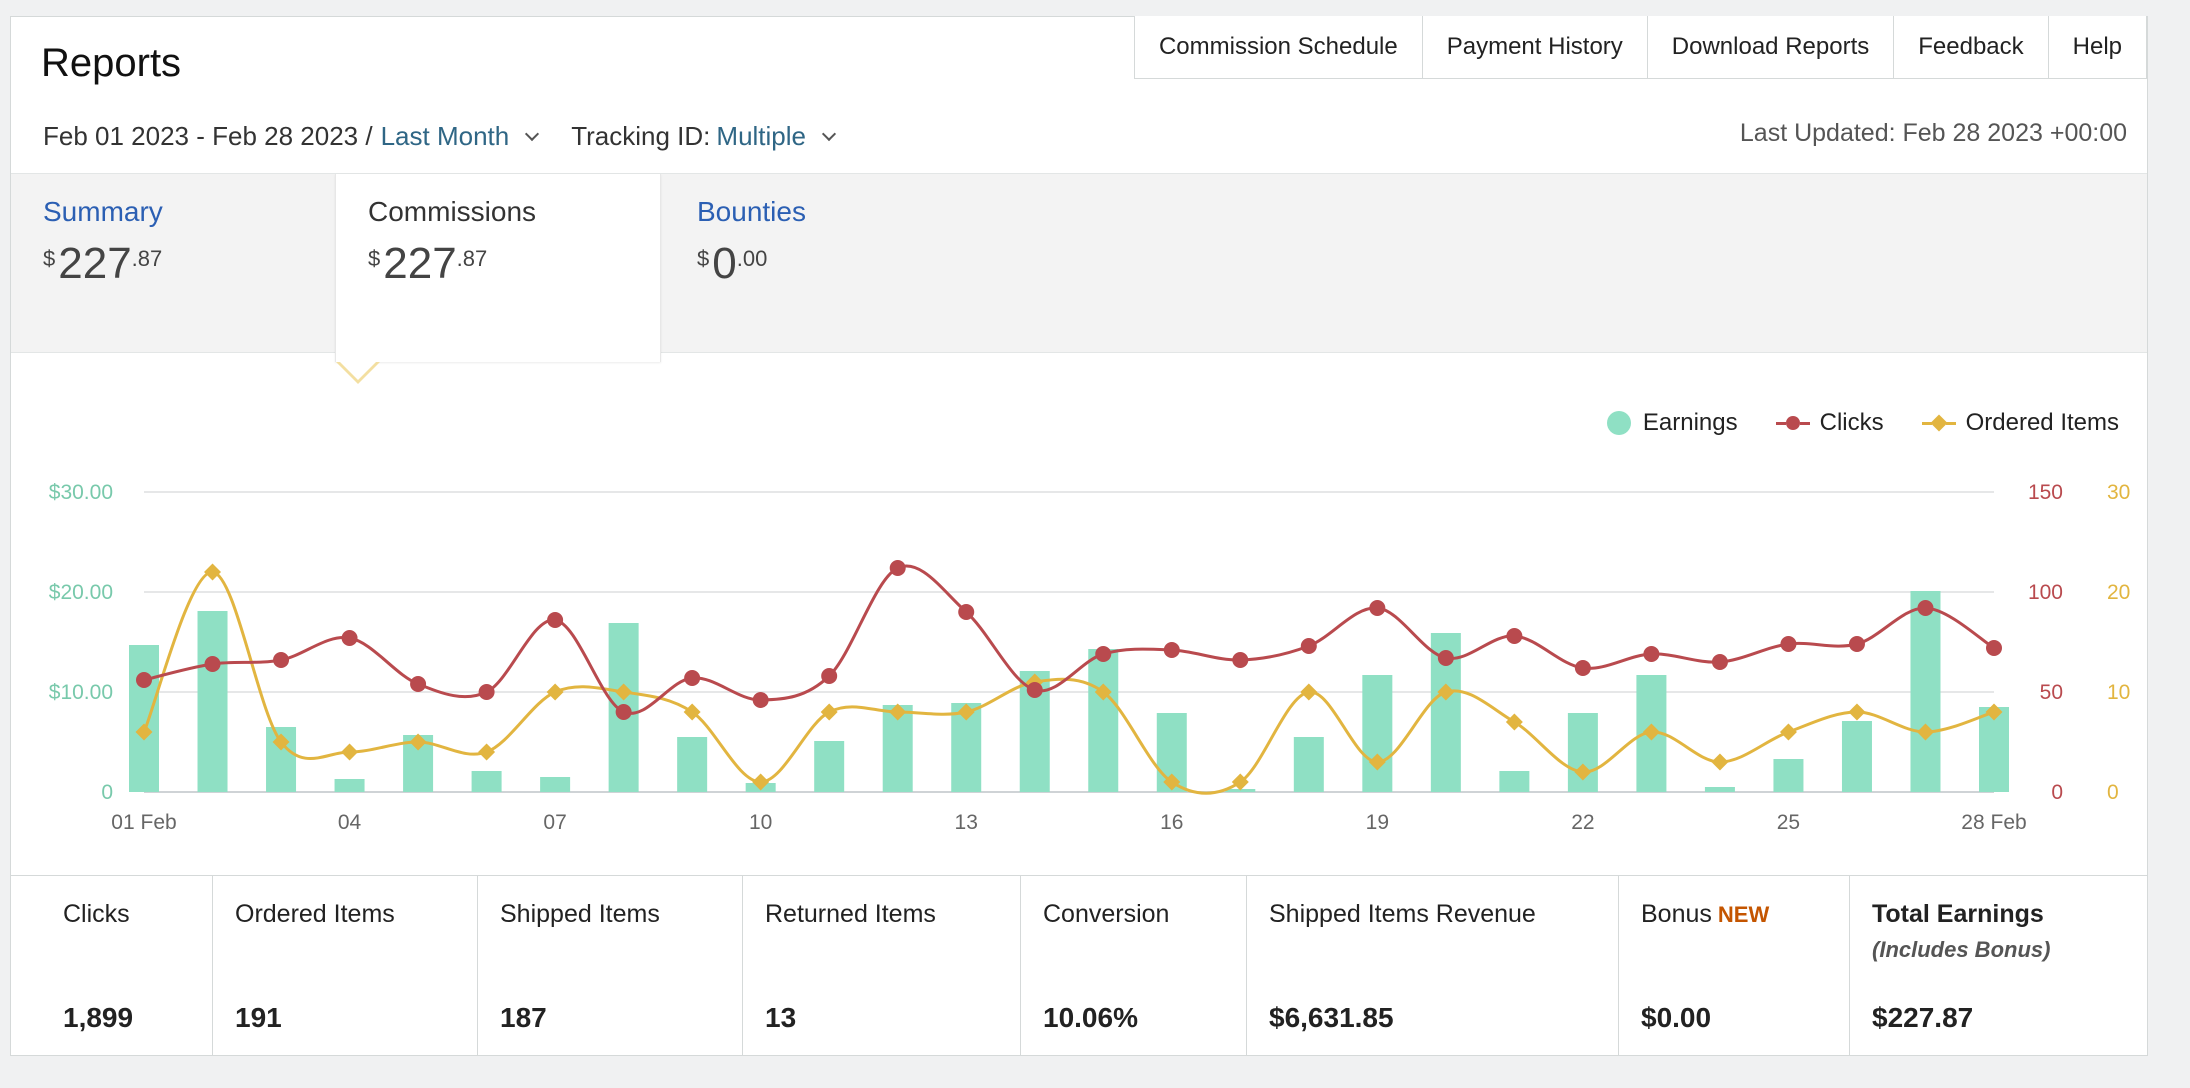  Describe the element at coordinates (1402, 914) in the screenshot. I see `stat-label: Shipped Items Revenue` at that location.